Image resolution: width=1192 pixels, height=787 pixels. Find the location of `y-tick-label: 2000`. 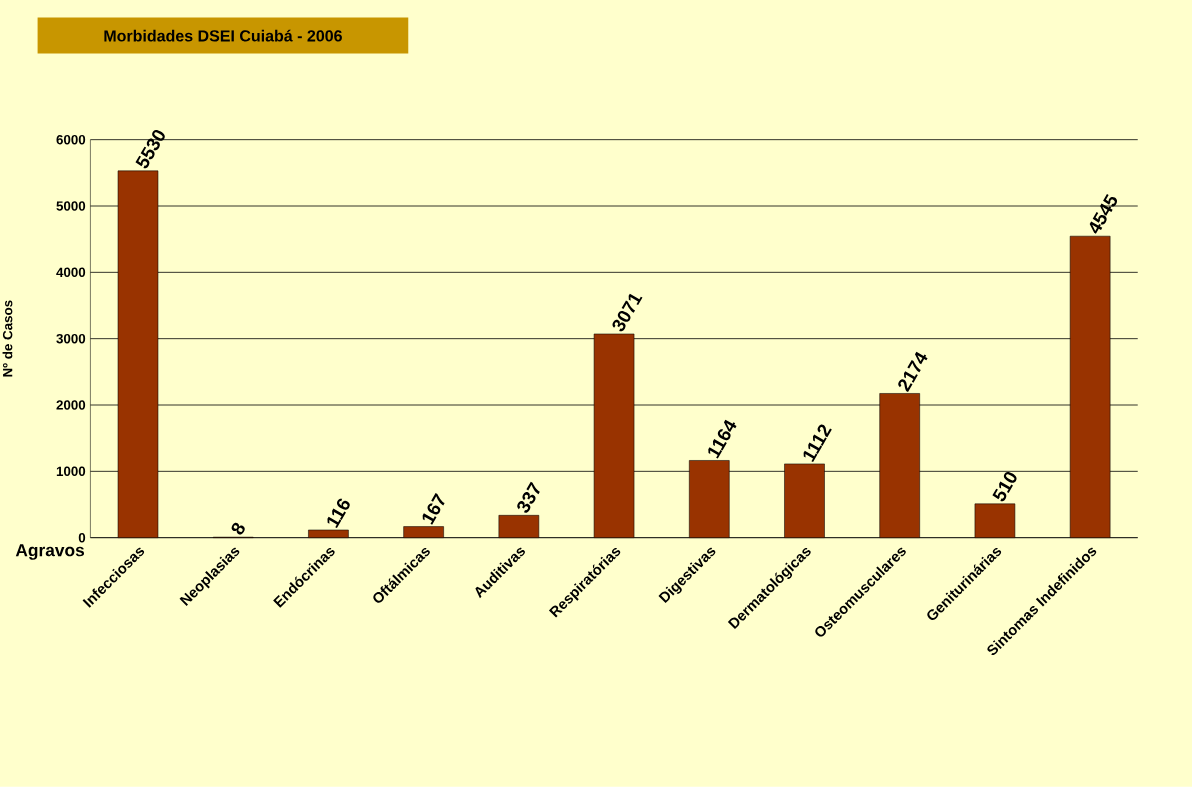

y-tick-label: 2000 is located at coordinates (71, 405).